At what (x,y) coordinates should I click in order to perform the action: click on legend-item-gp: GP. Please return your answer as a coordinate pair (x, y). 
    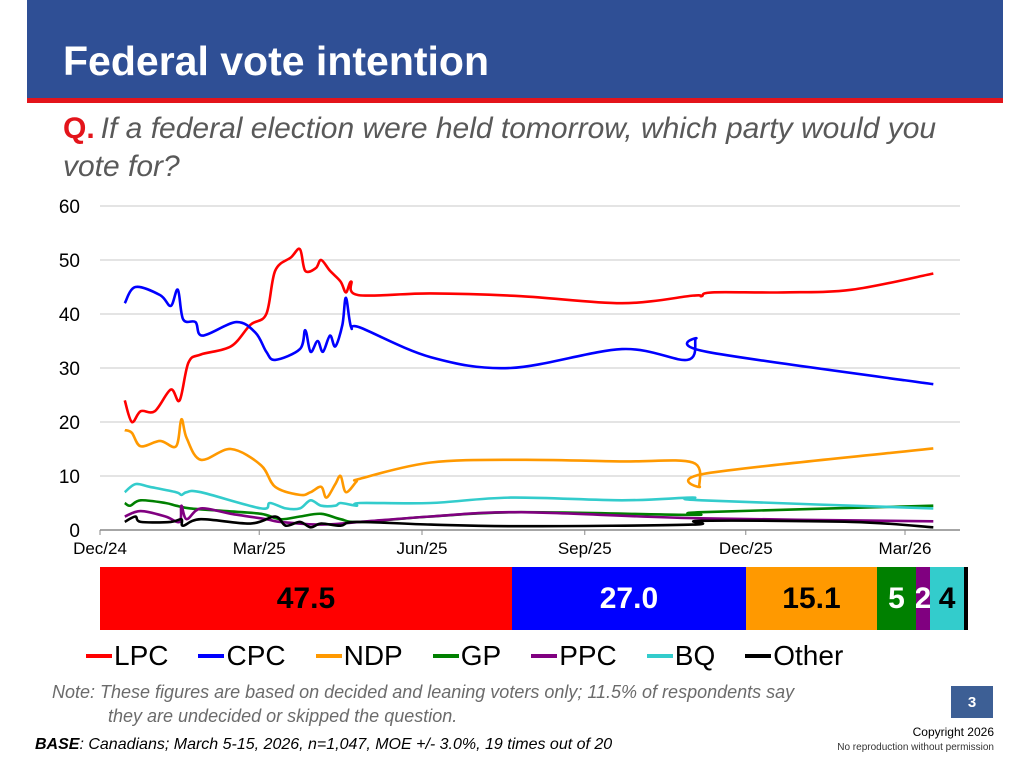
    Looking at the image, I should click on (467, 656).